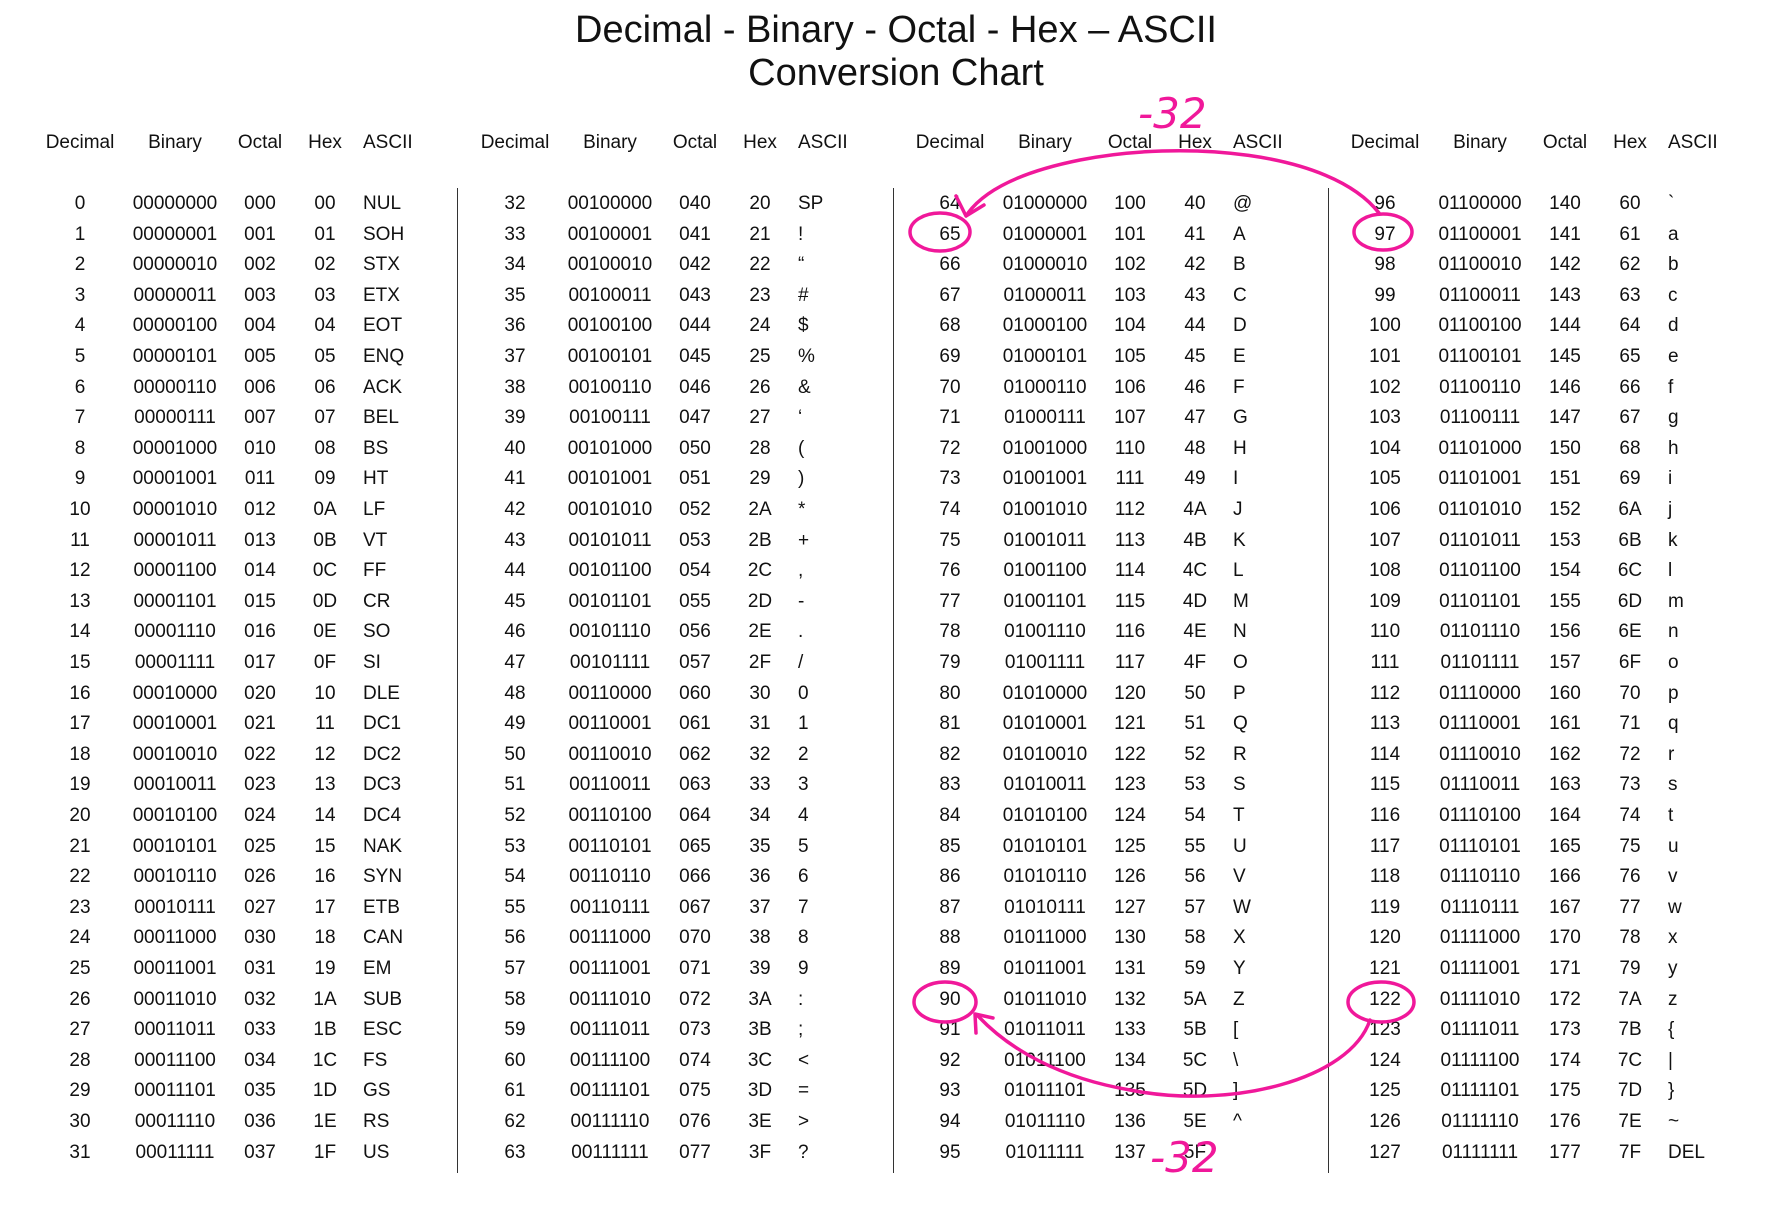  I want to click on cell-hex-84: 54, so click(1195, 815).